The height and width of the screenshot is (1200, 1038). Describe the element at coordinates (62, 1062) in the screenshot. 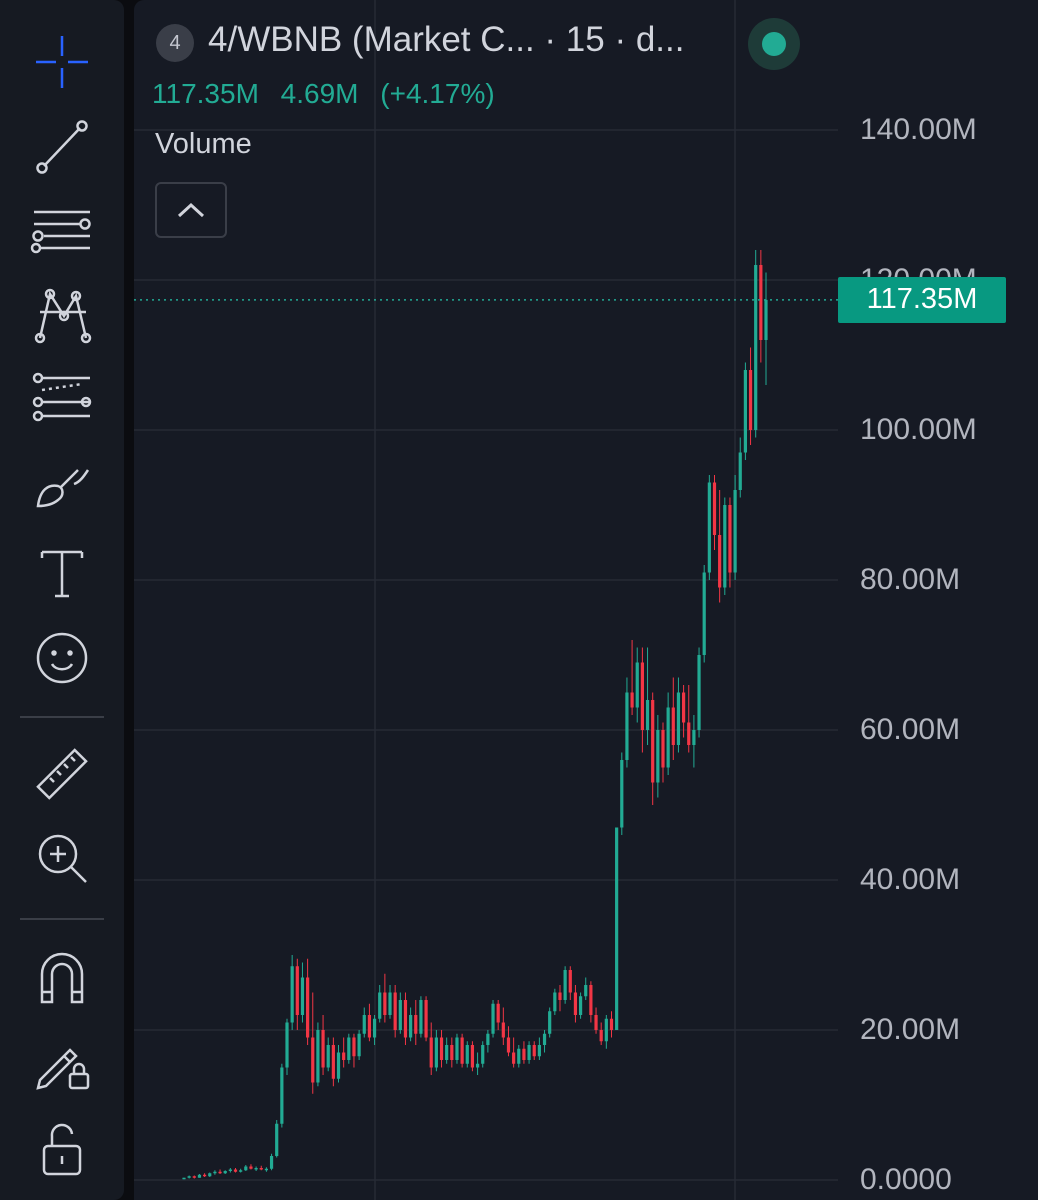

I see `lock-drawings-tool-button` at that location.